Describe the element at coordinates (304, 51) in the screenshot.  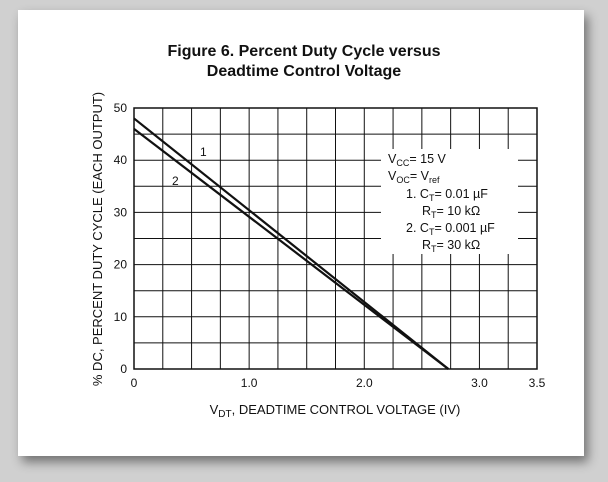
I see `chart-title-line-1: Figure 6. Percent Duty Cycle versus` at that location.